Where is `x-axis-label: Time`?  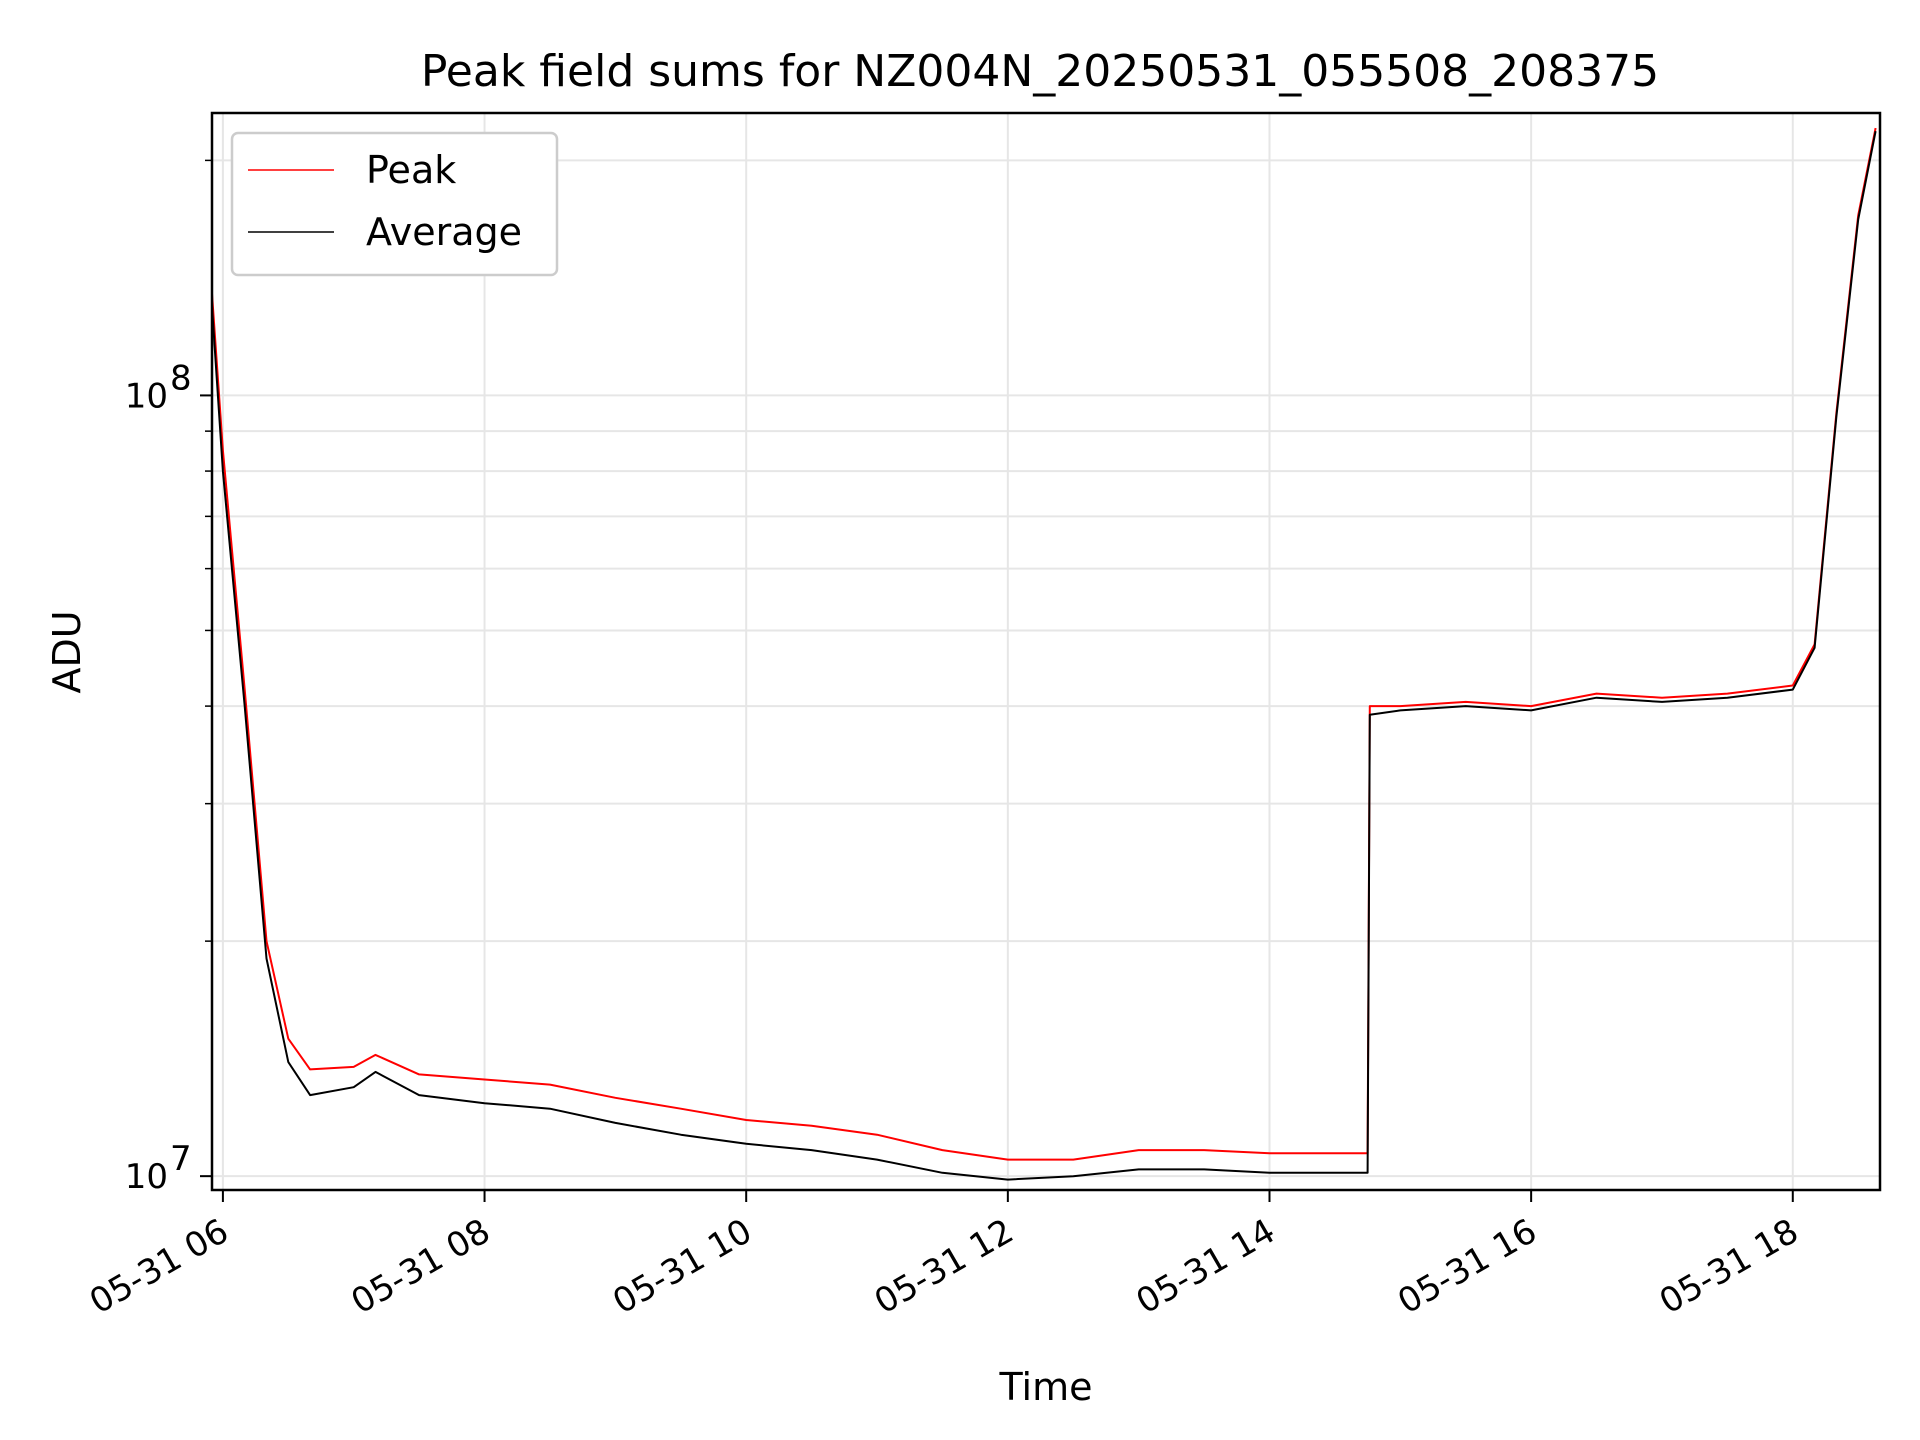
x-axis-label: Time is located at coordinates (1046, 1387).